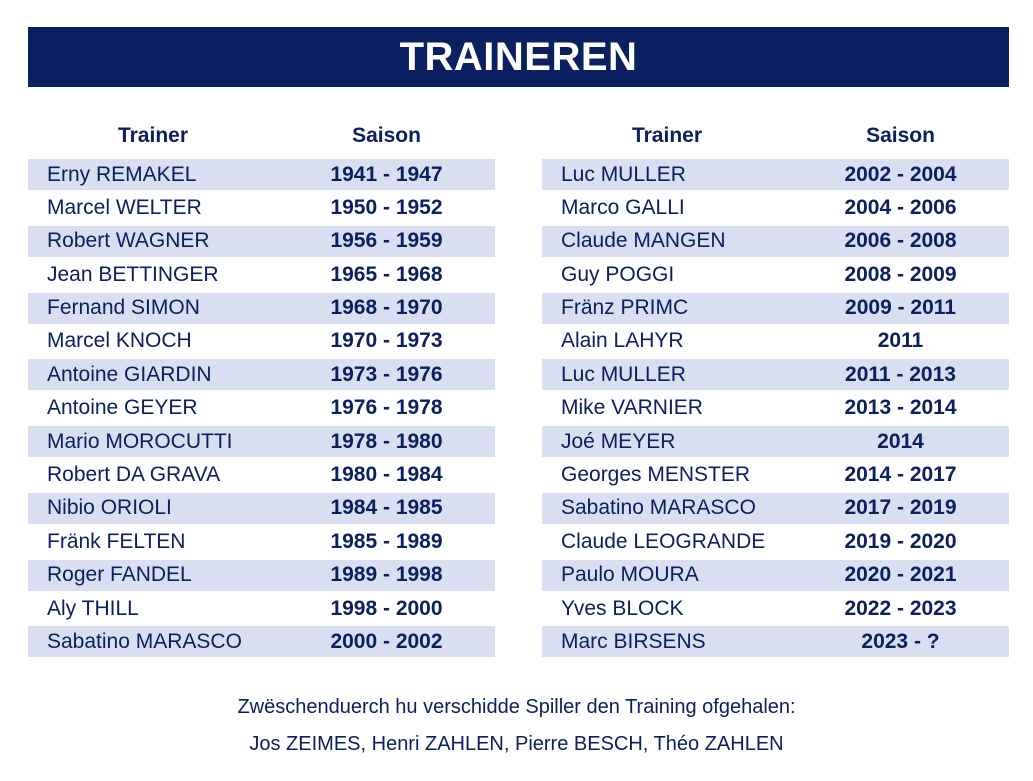 This screenshot has width=1033, height=781. What do you see at coordinates (386, 174) in the screenshot?
I see `trainer-season: 1941 - 1947` at bounding box center [386, 174].